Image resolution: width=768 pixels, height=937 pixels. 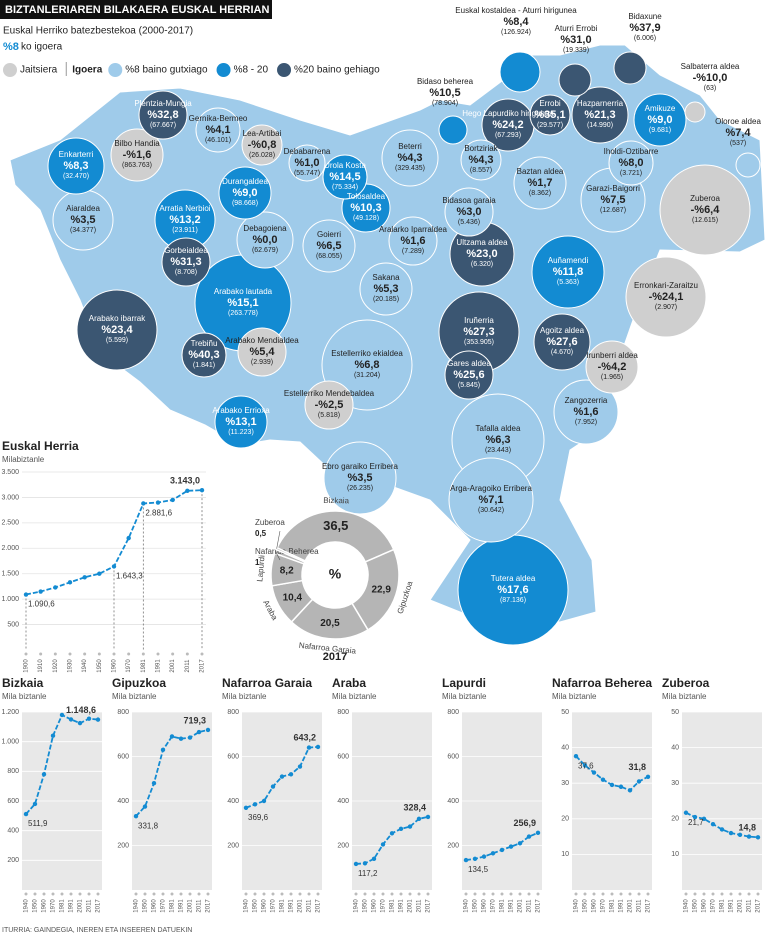 What do you see at coordinates (445, 81) in the screenshot?
I see `region-name: Bidaso beherea` at bounding box center [445, 81].